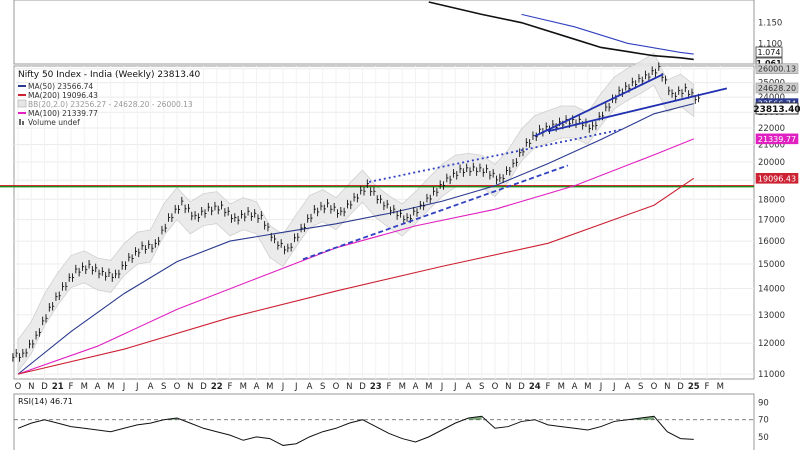  Describe the element at coordinates (535, 387) in the screenshot. I see `x-tick-label: 24` at that location.